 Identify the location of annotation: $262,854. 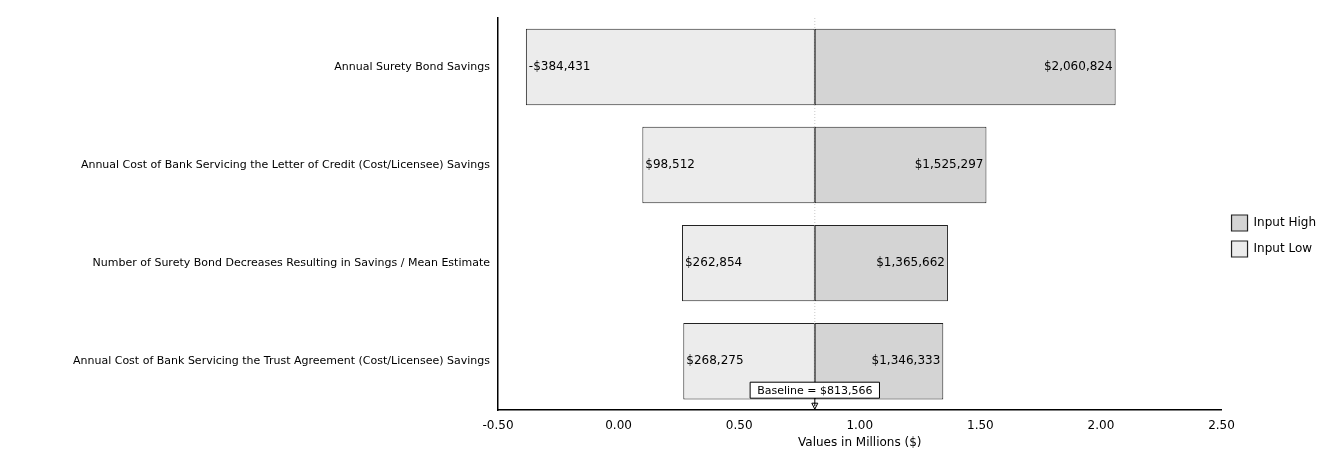
(713, 262).